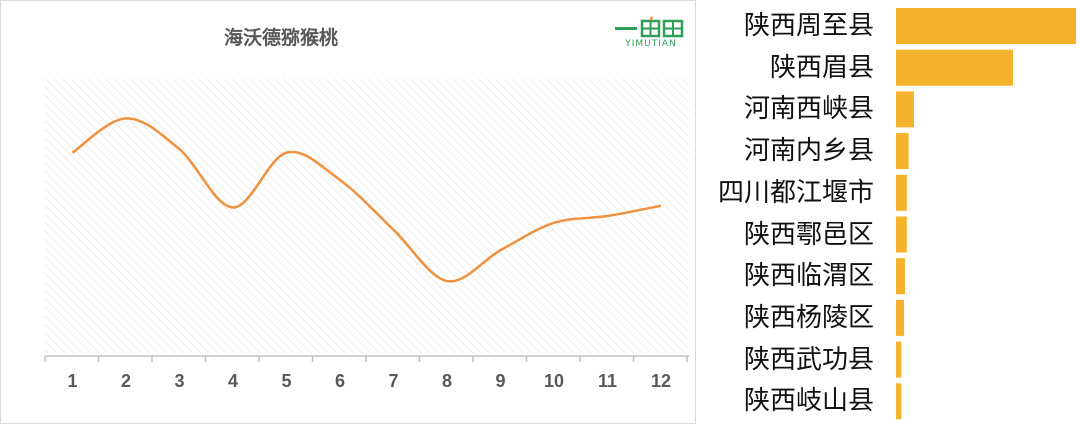  I want to click on x-tick-label: 11, so click(607, 381).